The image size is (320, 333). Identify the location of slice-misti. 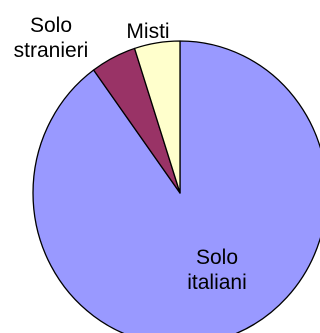
(157, 117).